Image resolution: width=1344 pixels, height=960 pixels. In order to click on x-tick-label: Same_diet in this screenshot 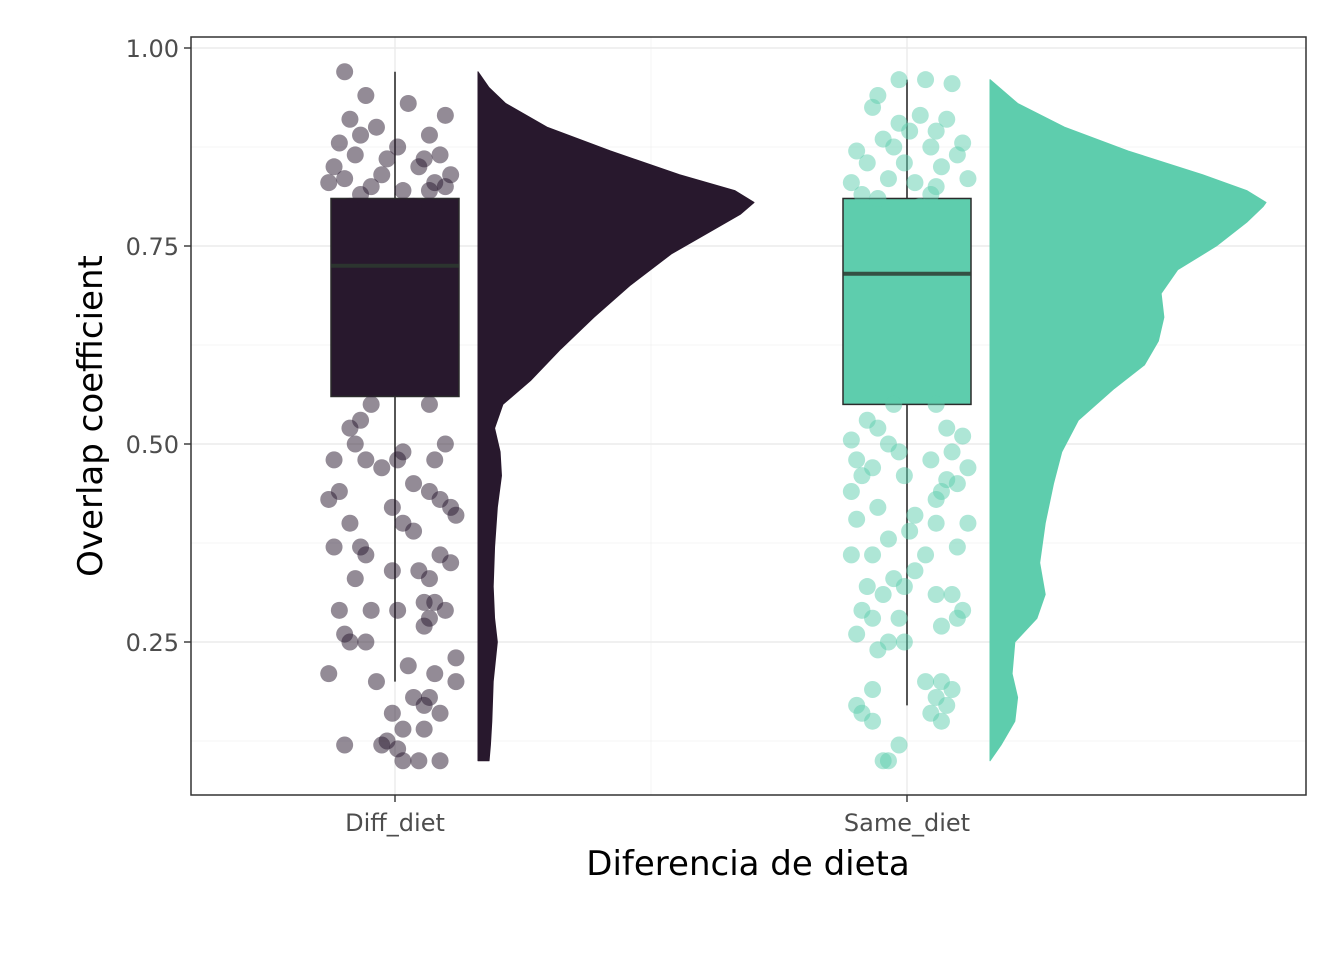, I will do `click(907, 823)`.